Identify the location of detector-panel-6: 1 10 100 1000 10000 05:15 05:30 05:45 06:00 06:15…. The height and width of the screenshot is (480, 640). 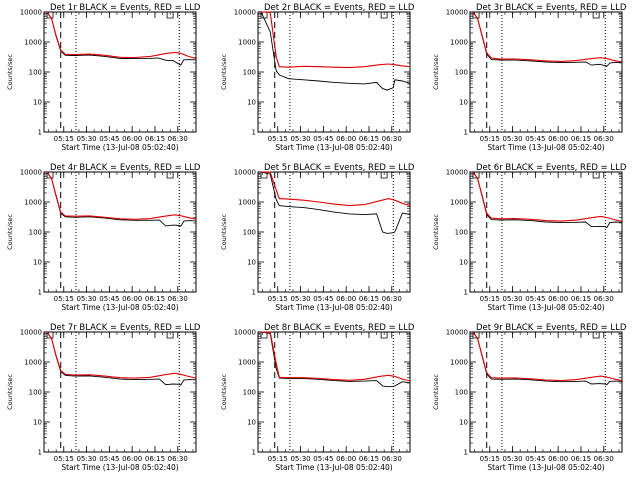
(529, 237).